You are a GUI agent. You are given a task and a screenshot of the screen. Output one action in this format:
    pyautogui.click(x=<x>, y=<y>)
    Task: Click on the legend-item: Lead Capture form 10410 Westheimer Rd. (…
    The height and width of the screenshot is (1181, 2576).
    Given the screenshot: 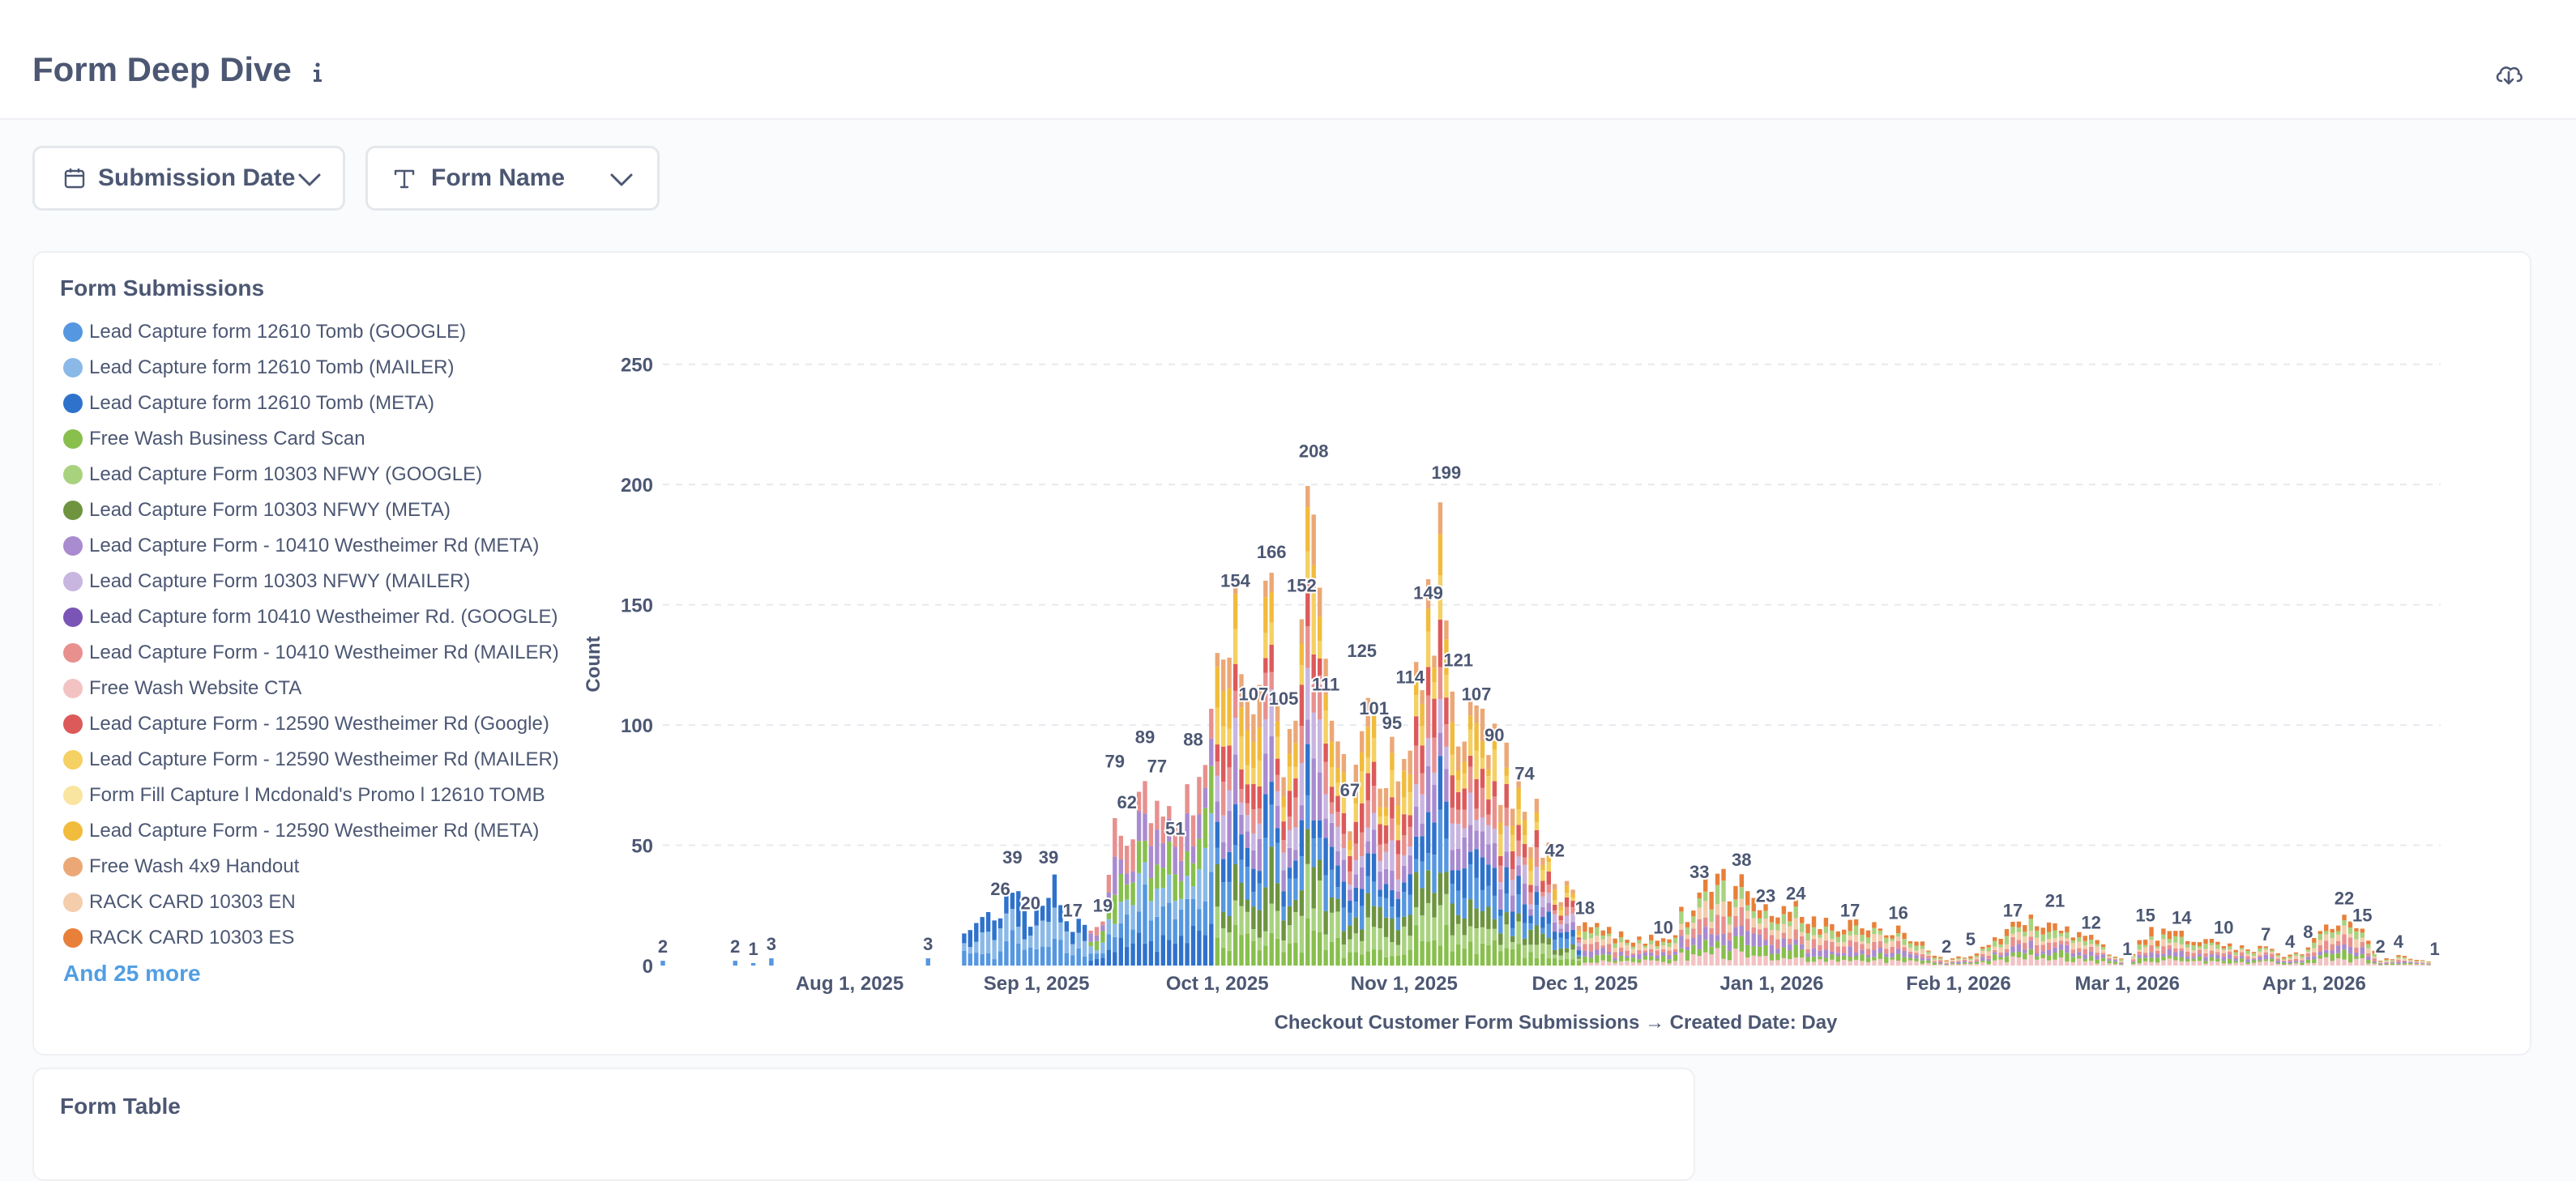 What is the action you would take?
    pyautogui.click(x=319, y=620)
    